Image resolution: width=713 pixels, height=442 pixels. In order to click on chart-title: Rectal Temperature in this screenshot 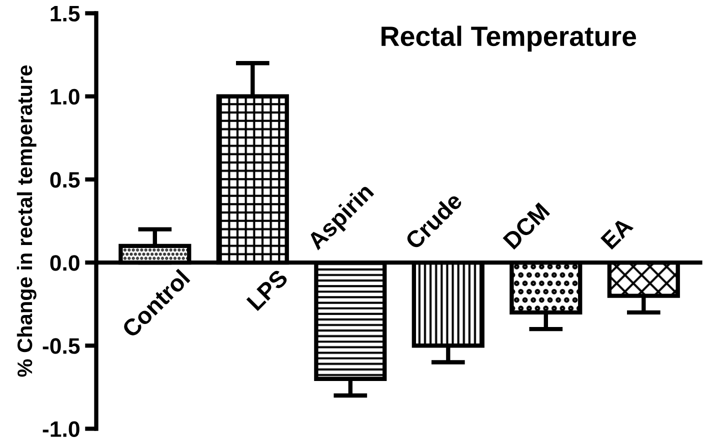, I will do `click(509, 39)`.